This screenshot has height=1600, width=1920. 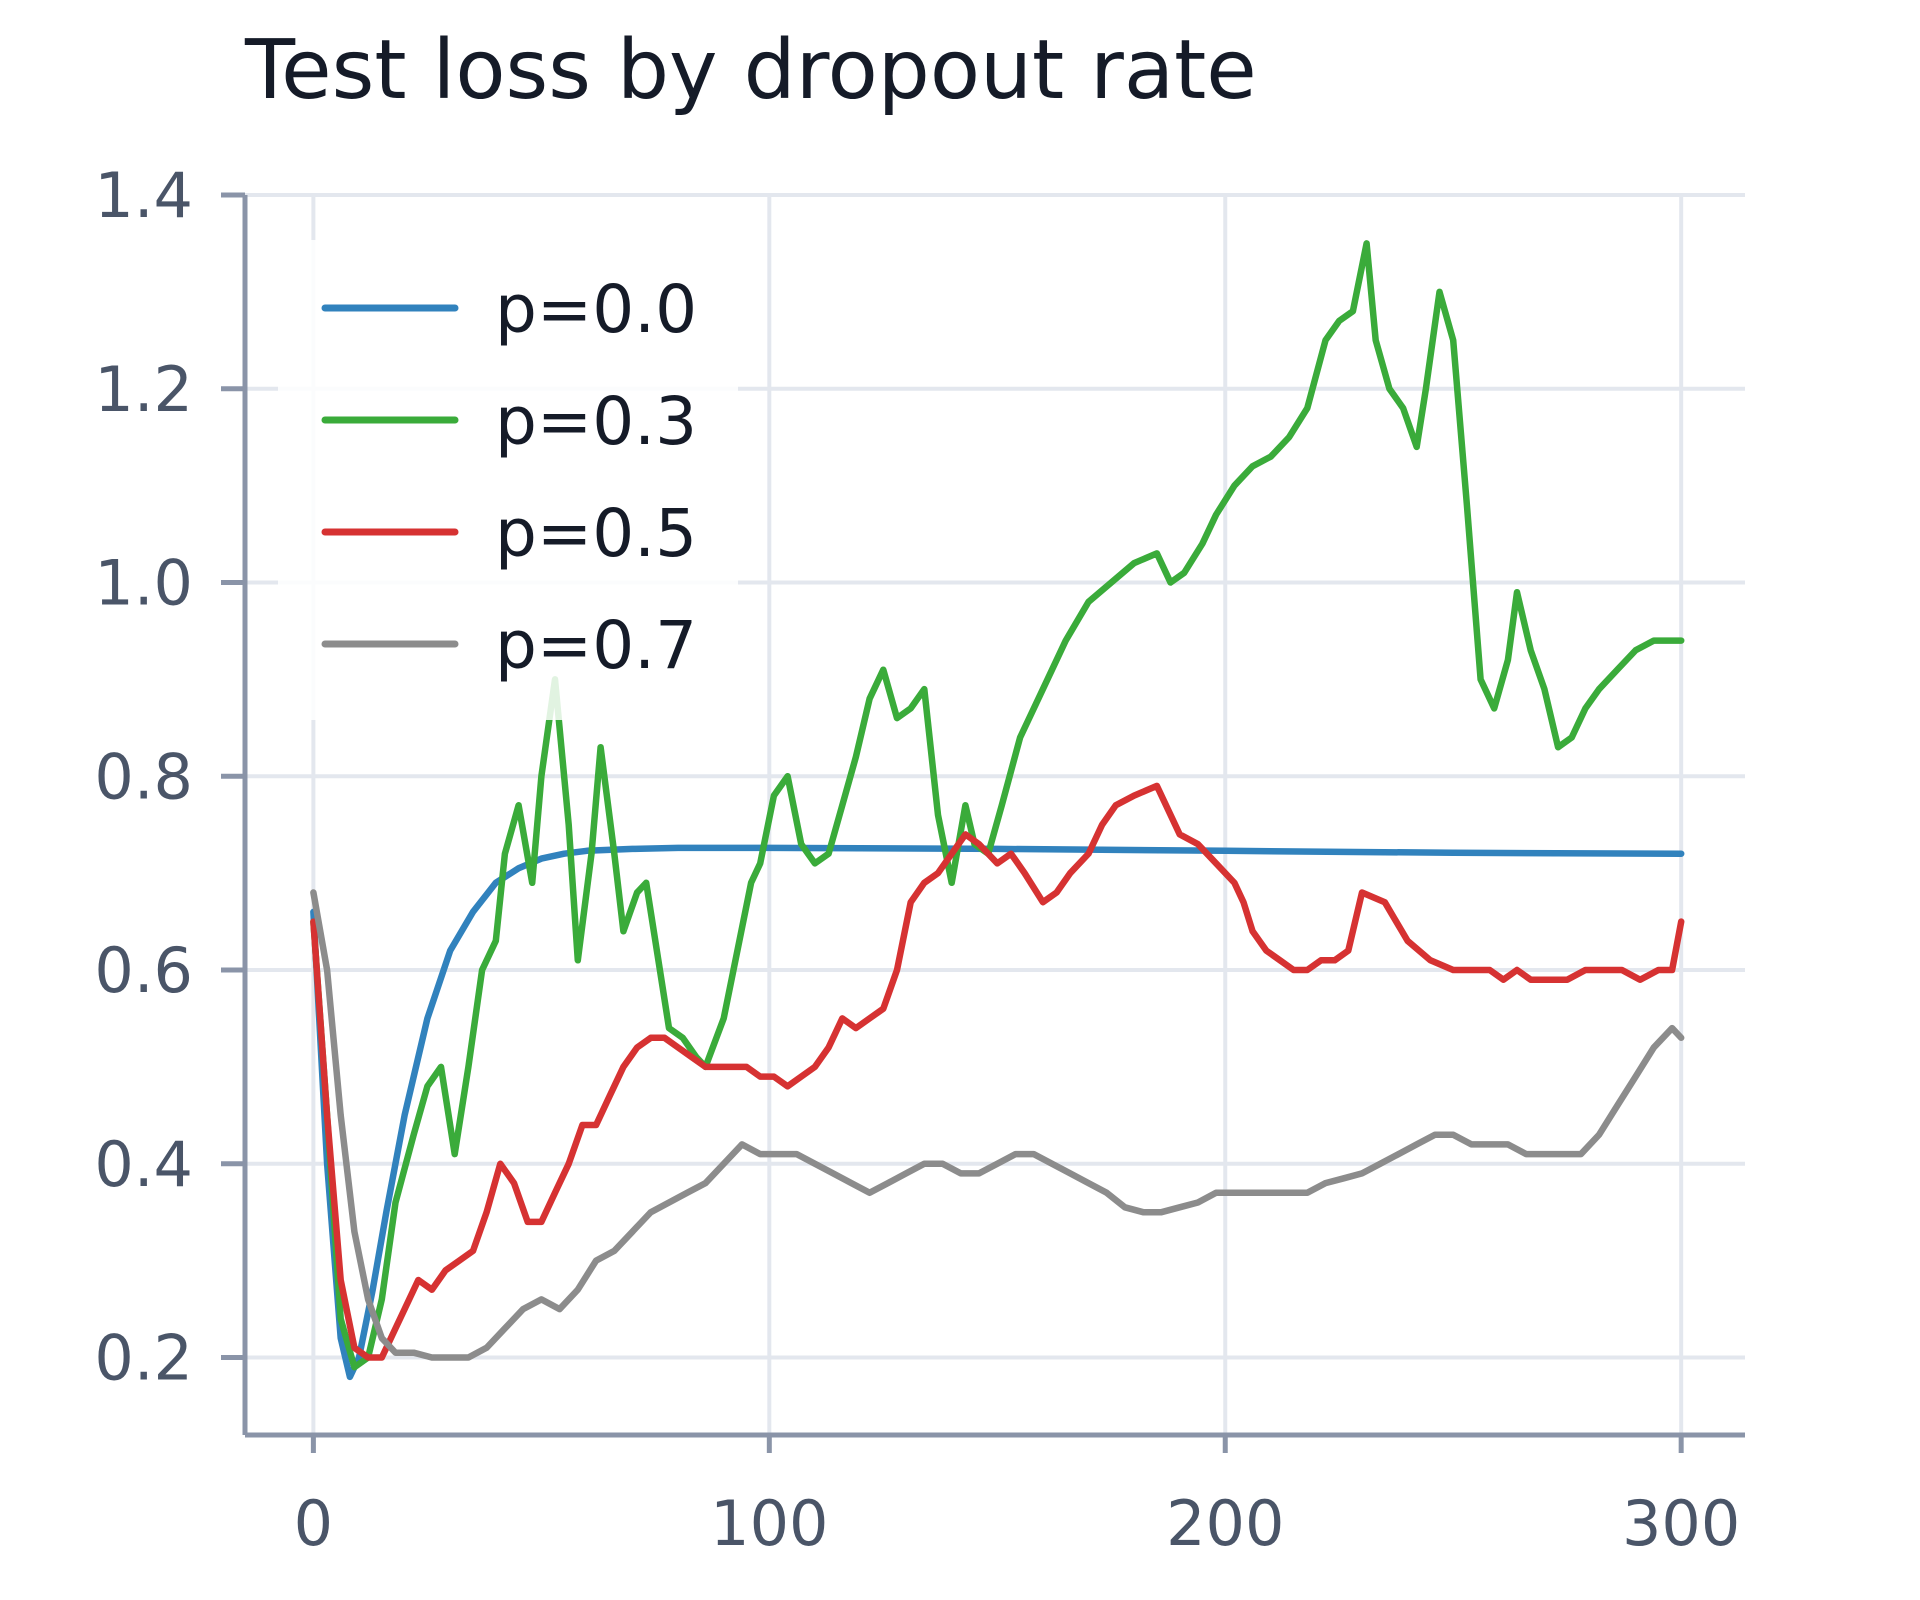 What do you see at coordinates (769, 1523) in the screenshot?
I see `x-tick-label: 100` at bounding box center [769, 1523].